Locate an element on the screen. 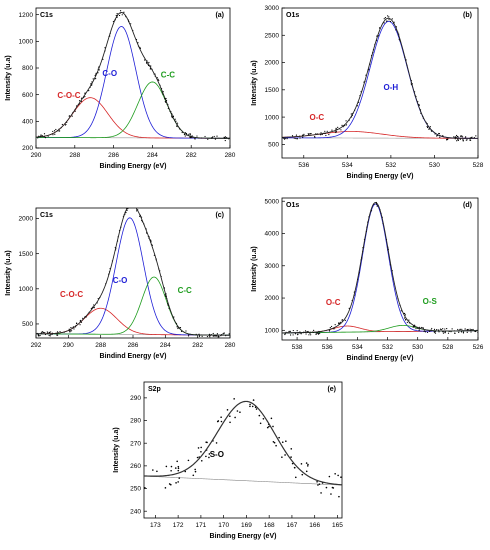 The height and width of the screenshot is (550, 490). x-tick-label: 165 is located at coordinates (337, 525).